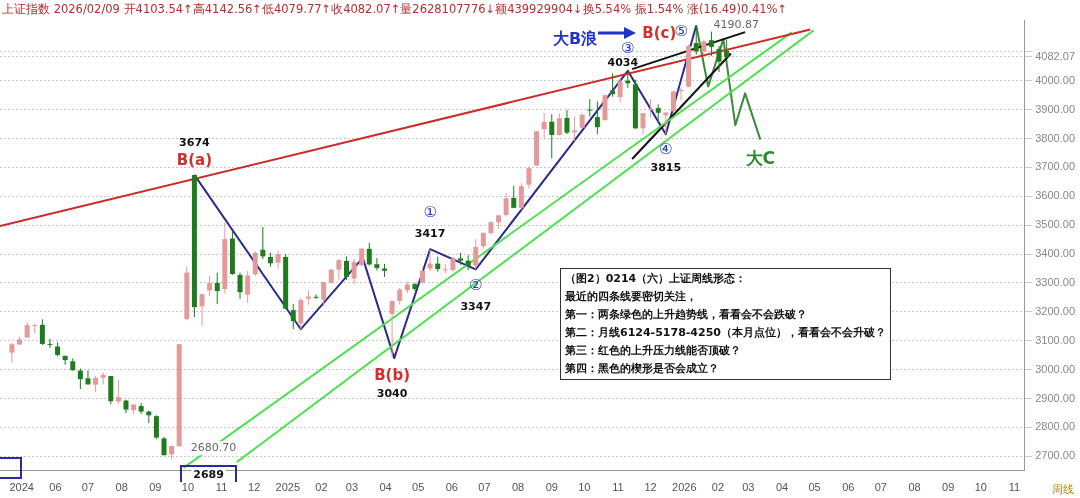  What do you see at coordinates (1055, 137) in the screenshot?
I see `y-tick-label: 3800.00` at bounding box center [1055, 137].